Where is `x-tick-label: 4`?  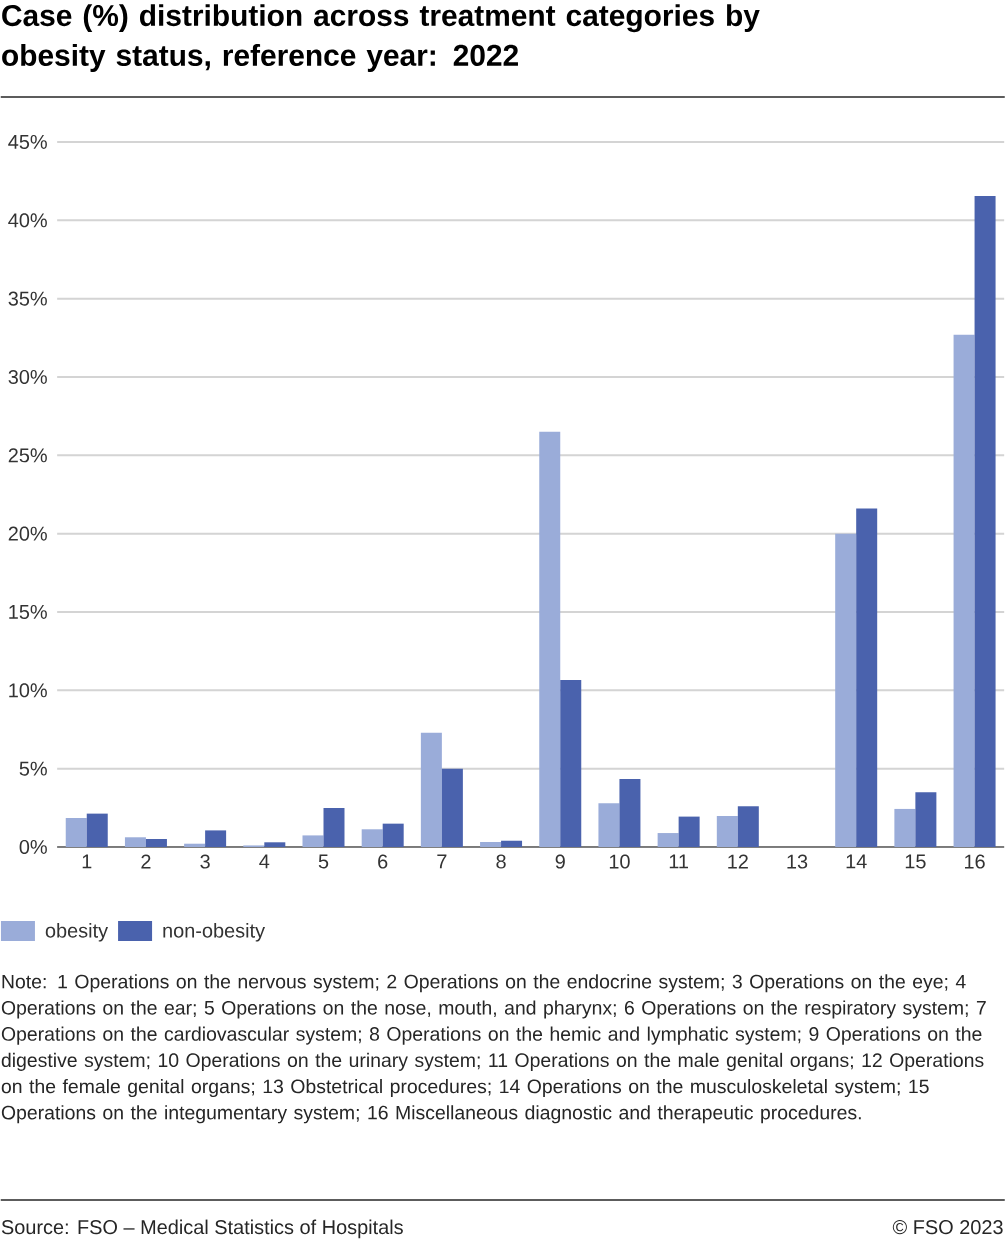
x-tick-label: 4 is located at coordinates (264, 861).